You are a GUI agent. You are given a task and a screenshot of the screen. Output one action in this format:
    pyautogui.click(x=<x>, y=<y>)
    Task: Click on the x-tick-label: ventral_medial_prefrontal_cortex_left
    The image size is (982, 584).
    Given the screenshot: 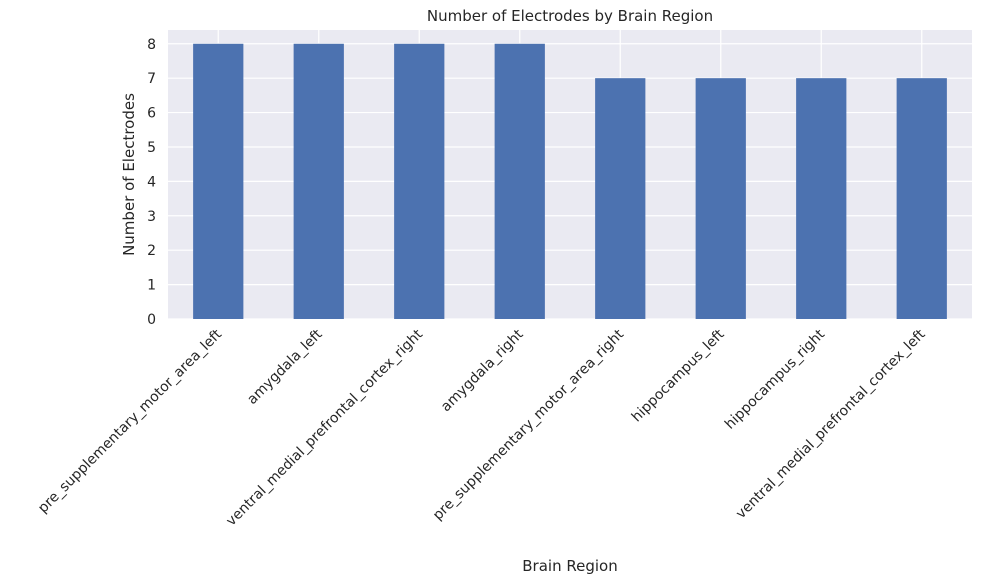 What is the action you would take?
    pyautogui.click(x=831, y=424)
    